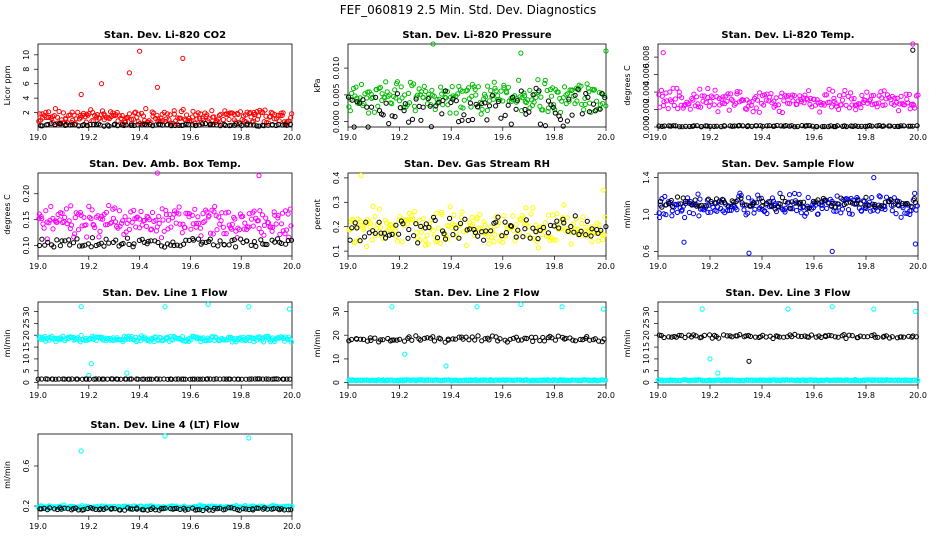  What do you see at coordinates (646, 57) in the screenshot?
I see `y-tick-label: 0.008` at bounding box center [646, 57].